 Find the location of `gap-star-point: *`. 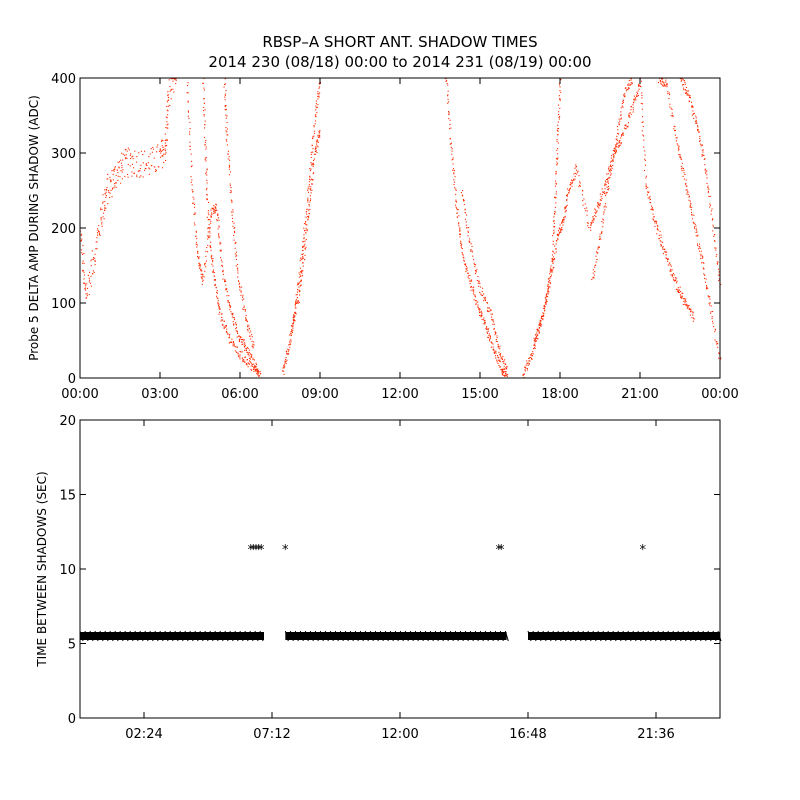

gap-star-point: * is located at coordinates (258, 550).